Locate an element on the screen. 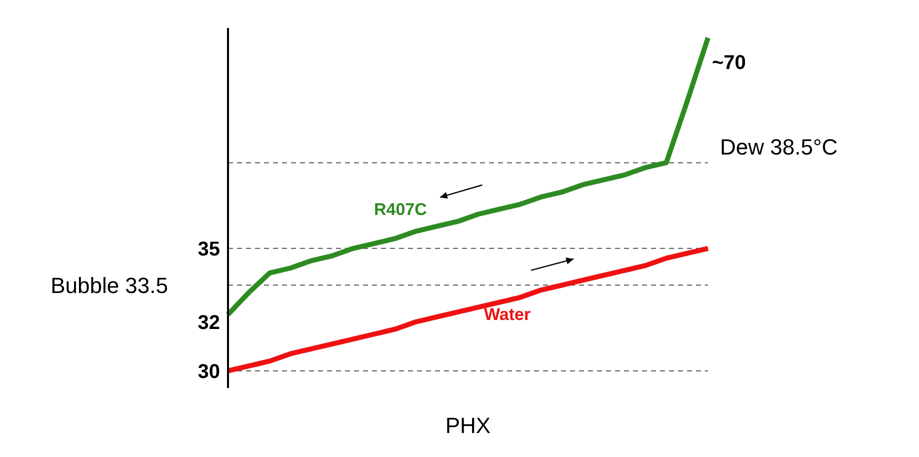  y-tick-label: 30 is located at coordinates (209, 371).